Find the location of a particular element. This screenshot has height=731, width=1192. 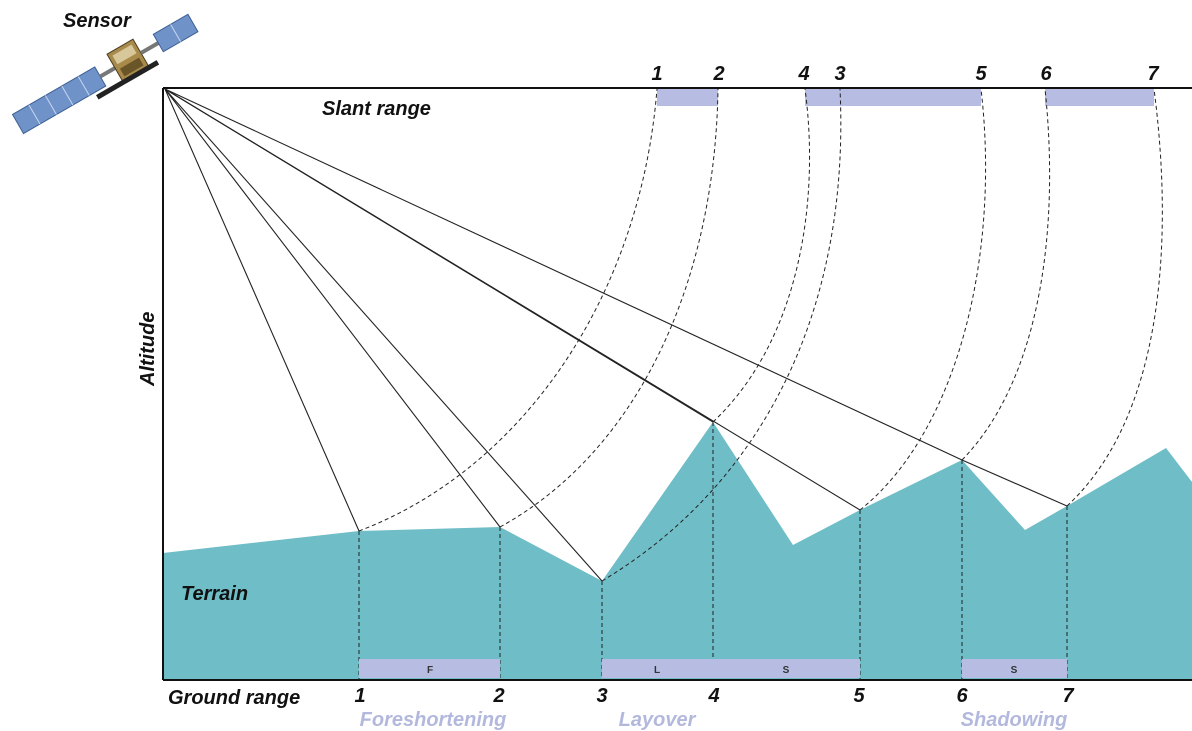

ground-bar-label: L is located at coordinates (657, 670).